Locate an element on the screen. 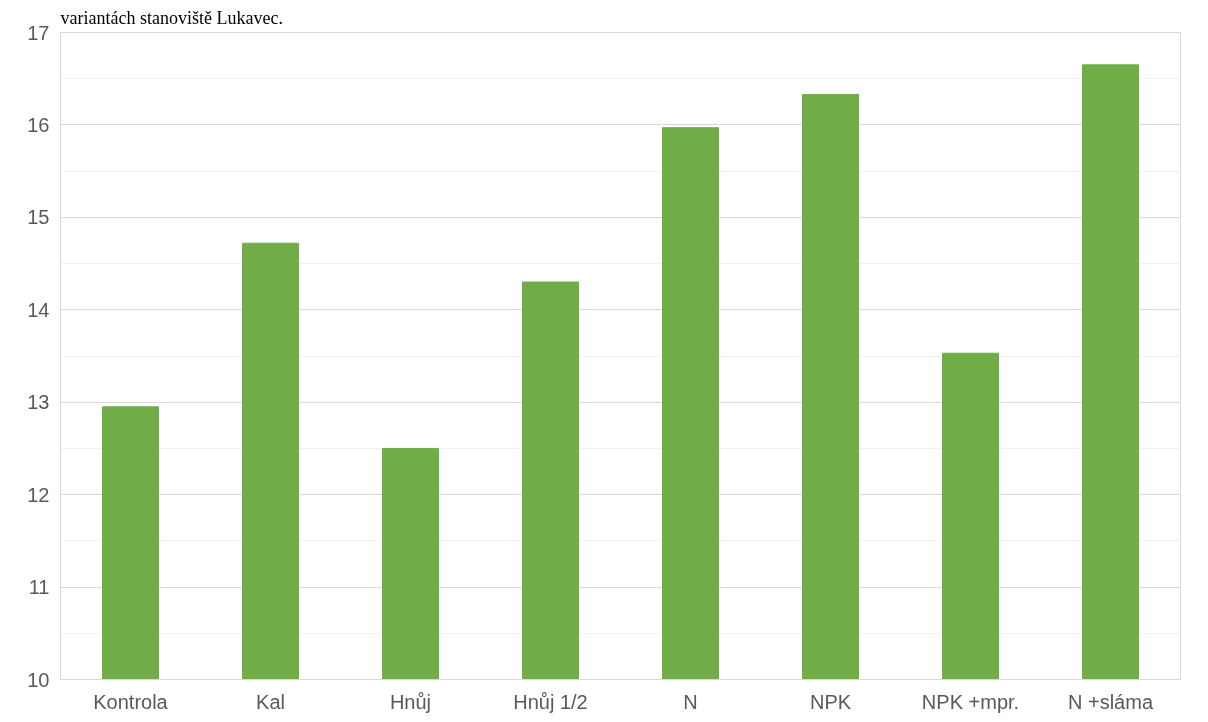 This screenshot has width=1208, height=722. y-tick-label: 13 is located at coordinates (38, 402).